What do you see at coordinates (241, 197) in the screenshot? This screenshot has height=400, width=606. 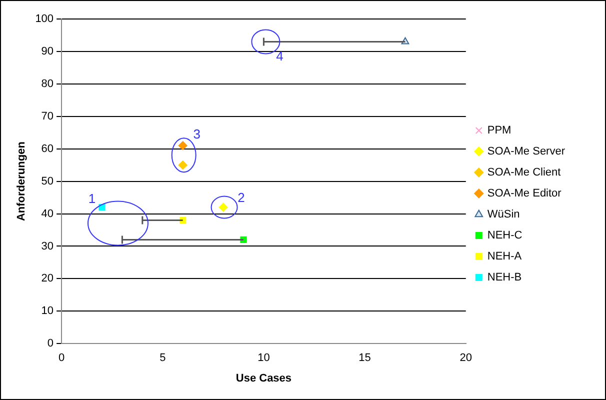 I see `annotation: 2` at bounding box center [241, 197].